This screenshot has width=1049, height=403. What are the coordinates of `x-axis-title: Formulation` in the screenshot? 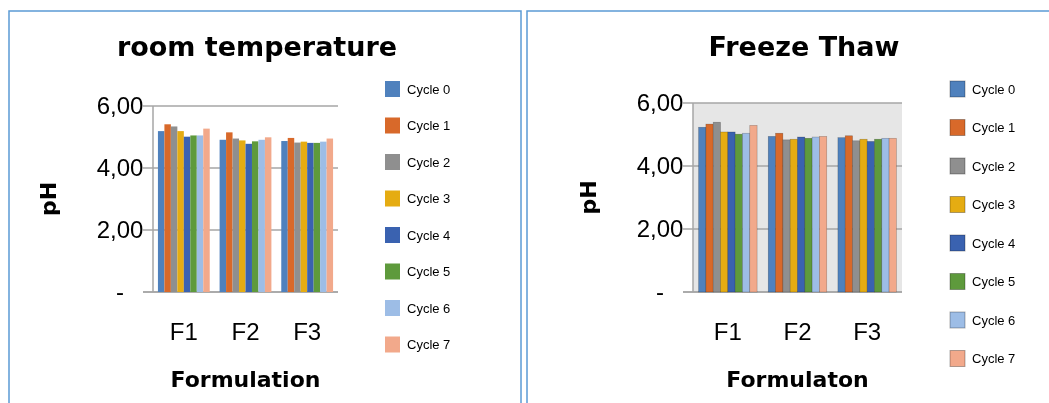 It's located at (245, 379).